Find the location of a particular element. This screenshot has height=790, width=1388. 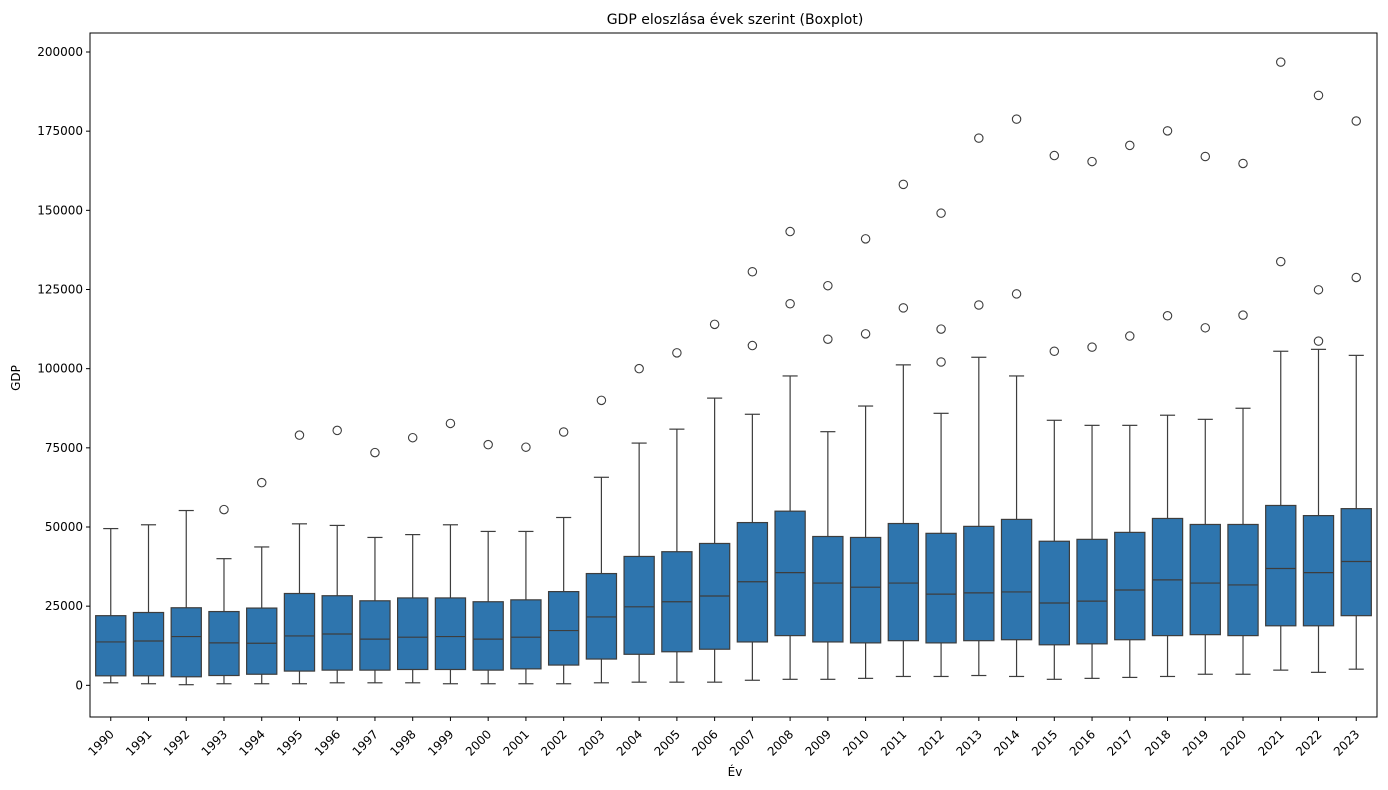

box-2000 is located at coordinates (488, 562).